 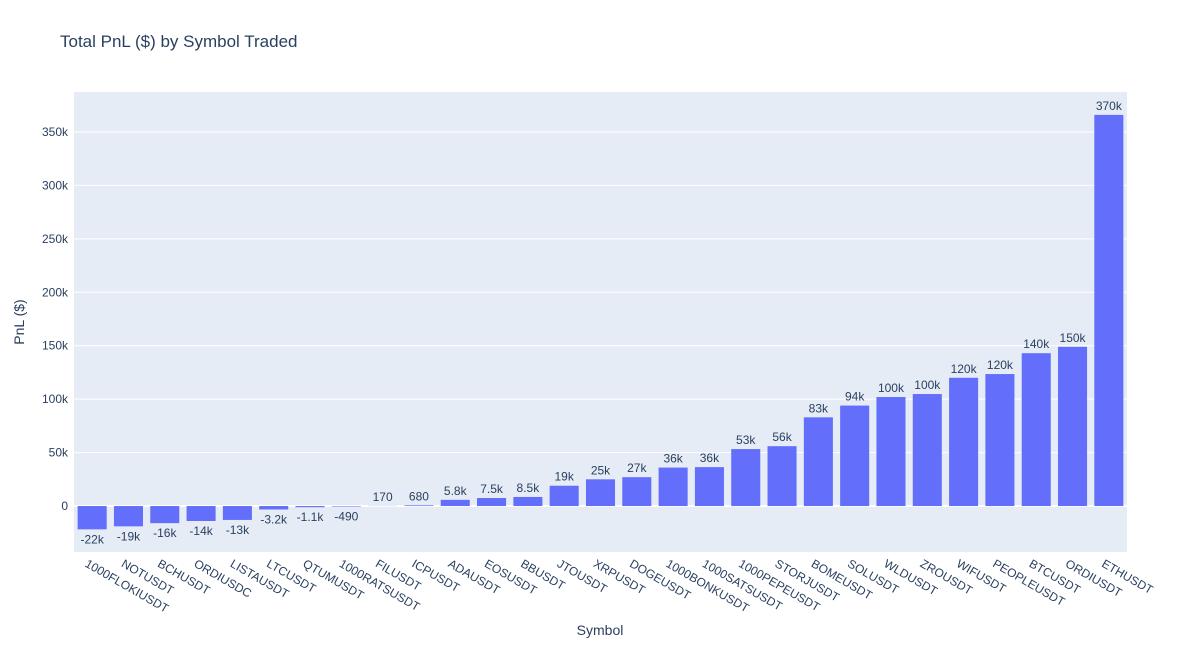 I want to click on data-label: 25k, so click(x=601, y=470).